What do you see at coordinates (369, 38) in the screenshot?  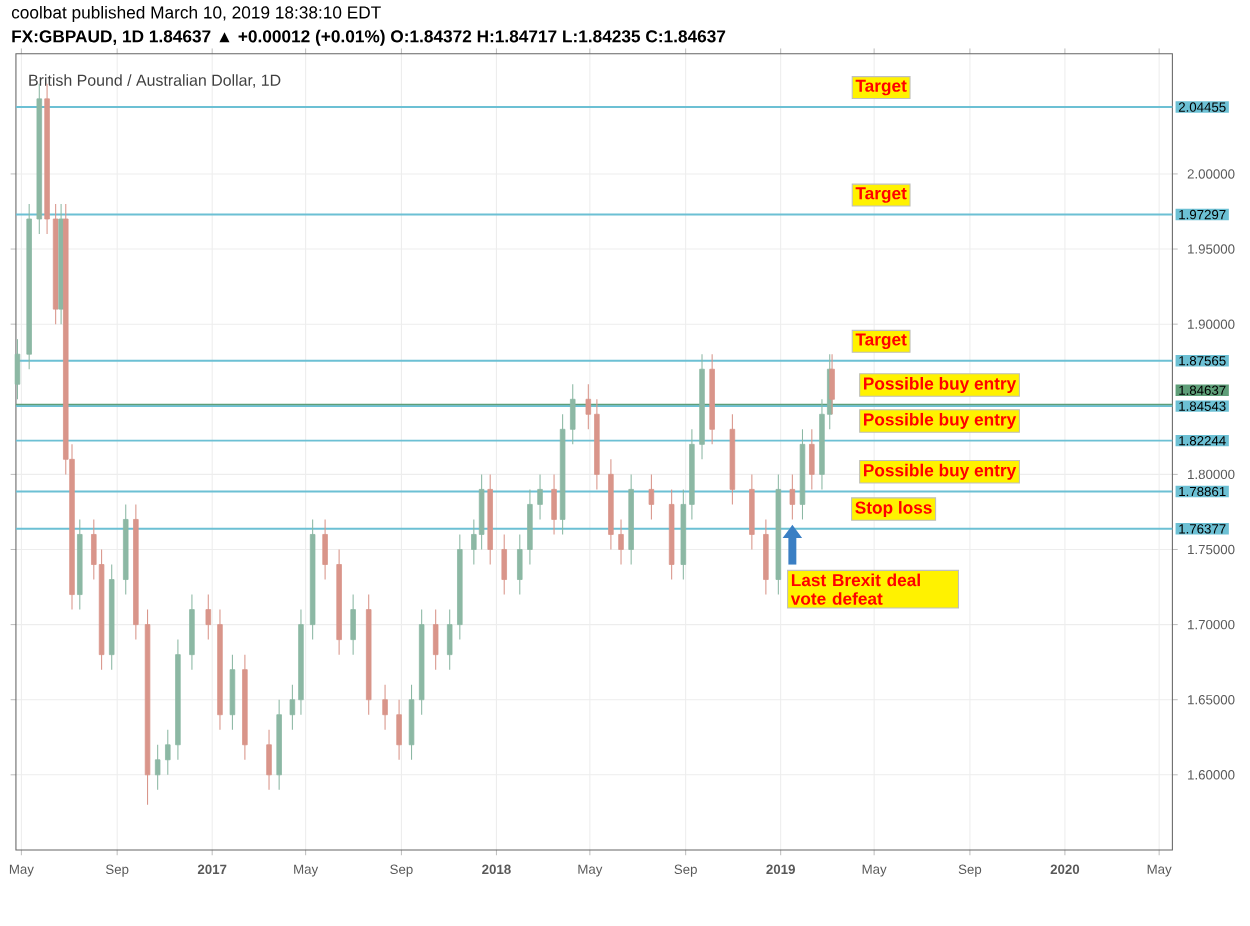 I see `chart-subtitle: FX:GBPAUD, 1D 1.84637 ▲ +0.00012 (+0.01%) O:1.84372 H:1.84717 L:1.84235 C:1.84637` at bounding box center [369, 38].